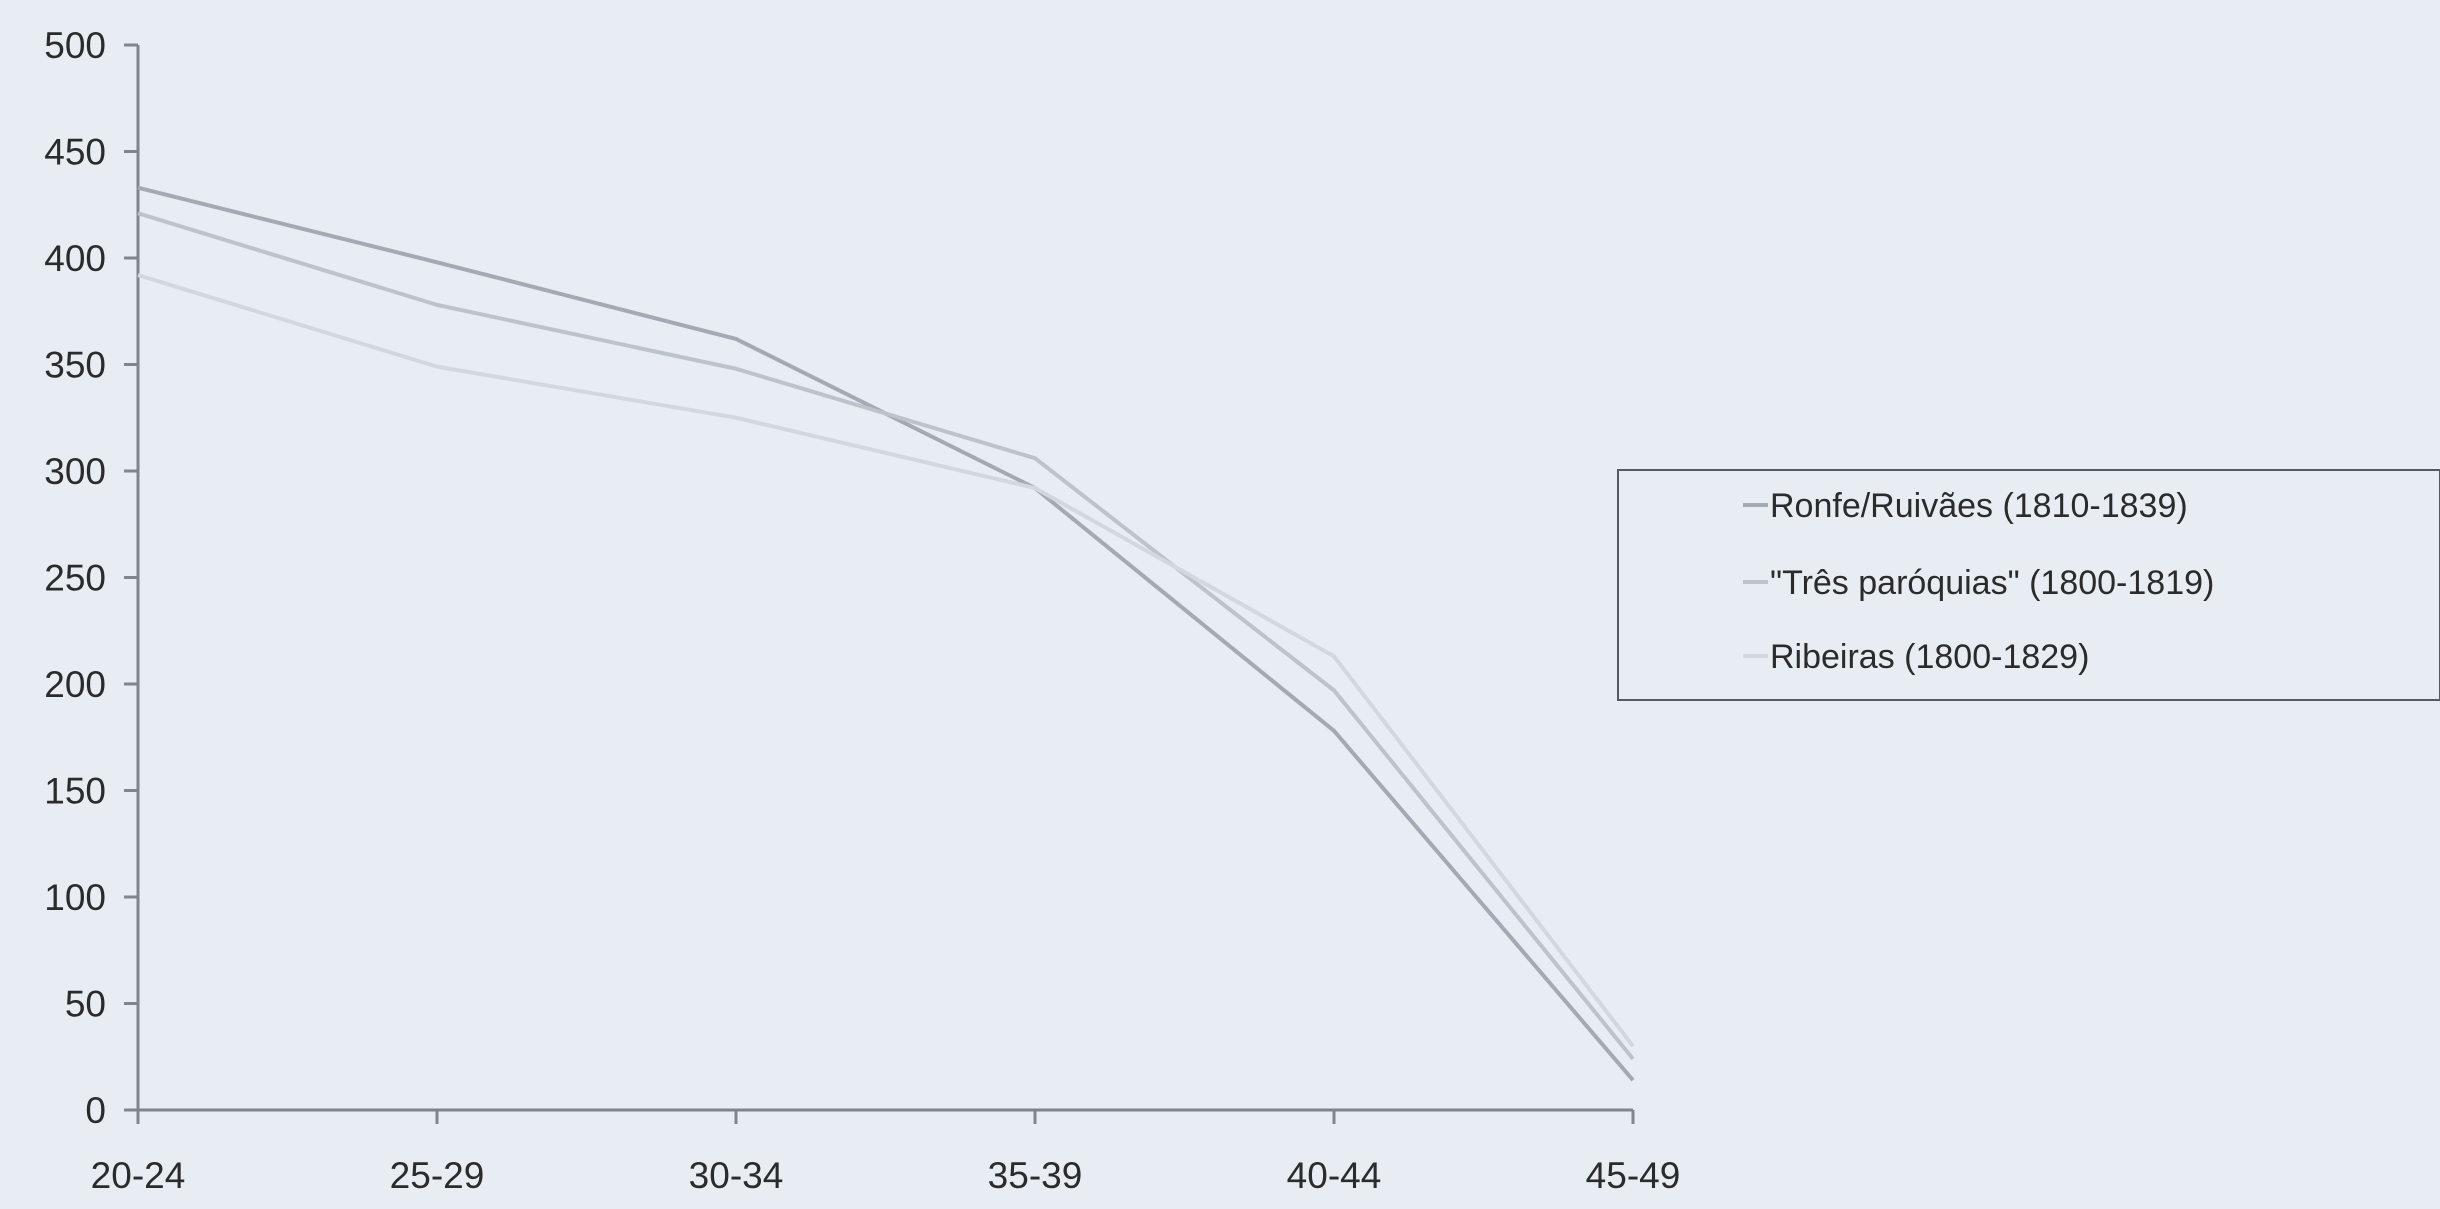  Describe the element at coordinates (75, 684) in the screenshot. I see `y-tick-label: 200` at that location.